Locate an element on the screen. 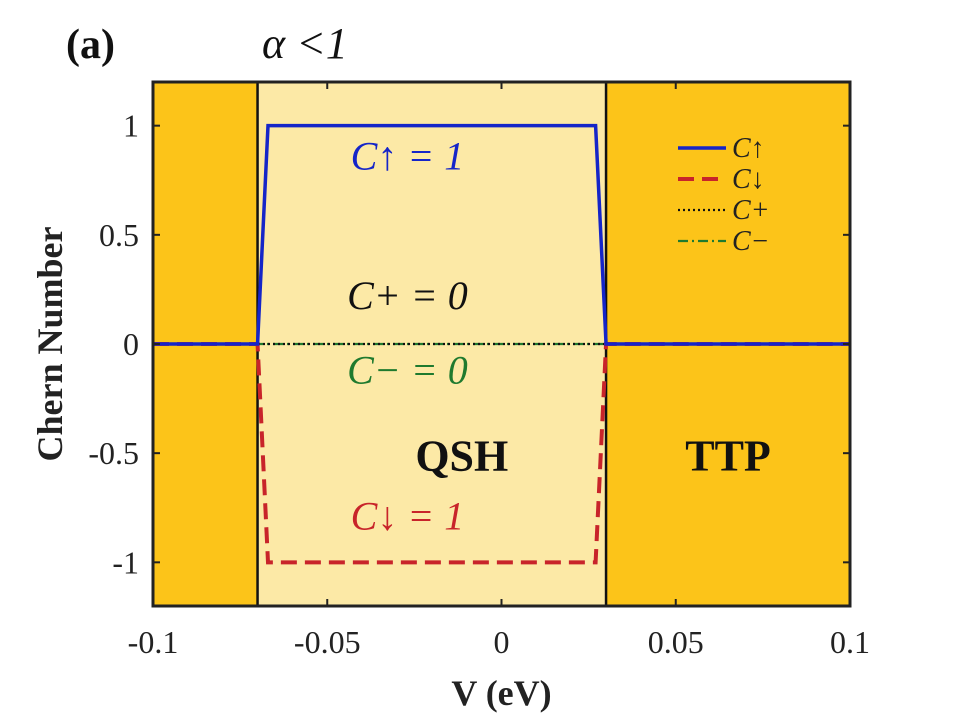  annotations: C↑ = 1 C+ = 0 C− = 0 C↓ = 1 is located at coordinates (407, 335).